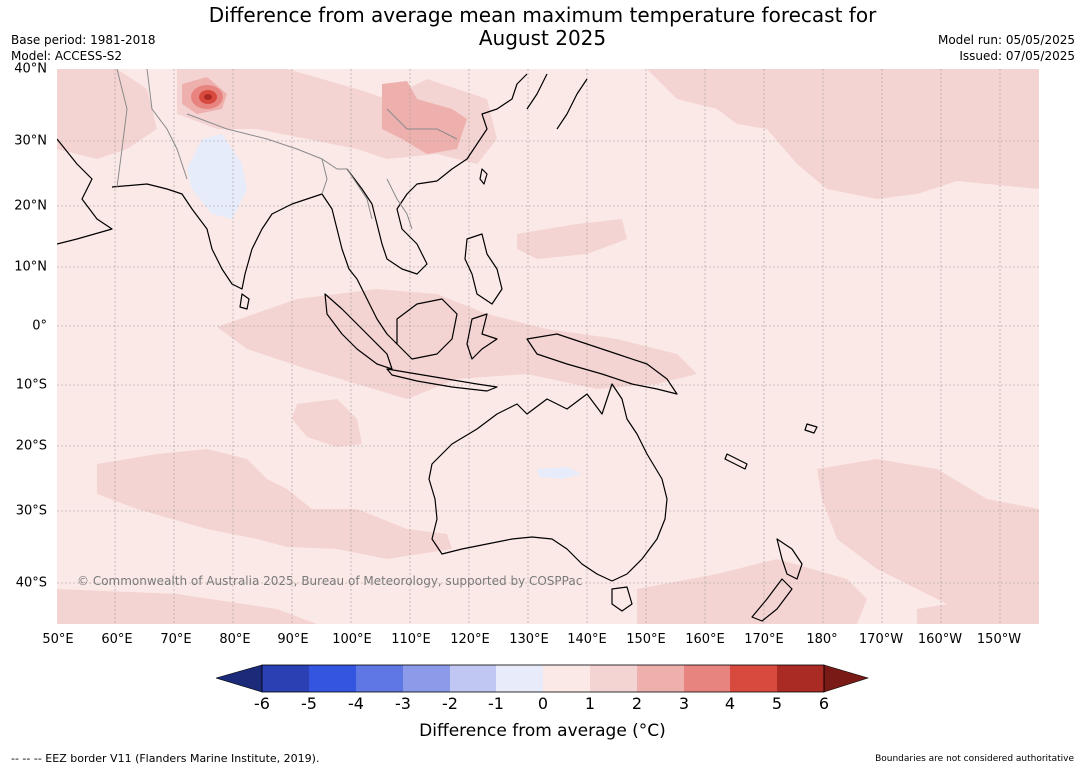 The height and width of the screenshot is (770, 1085). I want to click on colorbar-tick: -1, so click(496, 703).